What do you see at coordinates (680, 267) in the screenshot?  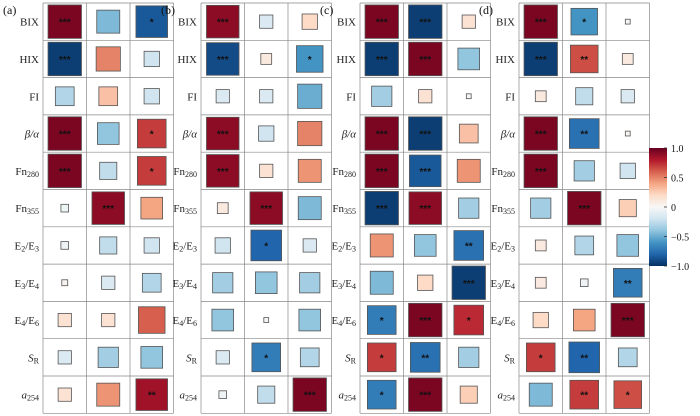 I see `colorbar-tick-label: −1.0` at bounding box center [680, 267].